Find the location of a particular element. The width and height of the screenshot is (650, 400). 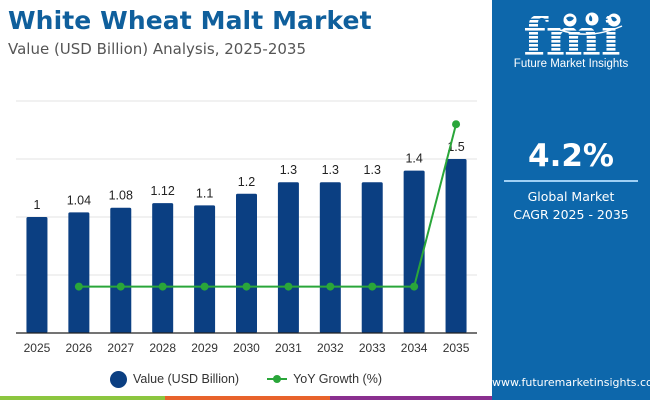

x-tick-label: 2025 is located at coordinates (37, 348).